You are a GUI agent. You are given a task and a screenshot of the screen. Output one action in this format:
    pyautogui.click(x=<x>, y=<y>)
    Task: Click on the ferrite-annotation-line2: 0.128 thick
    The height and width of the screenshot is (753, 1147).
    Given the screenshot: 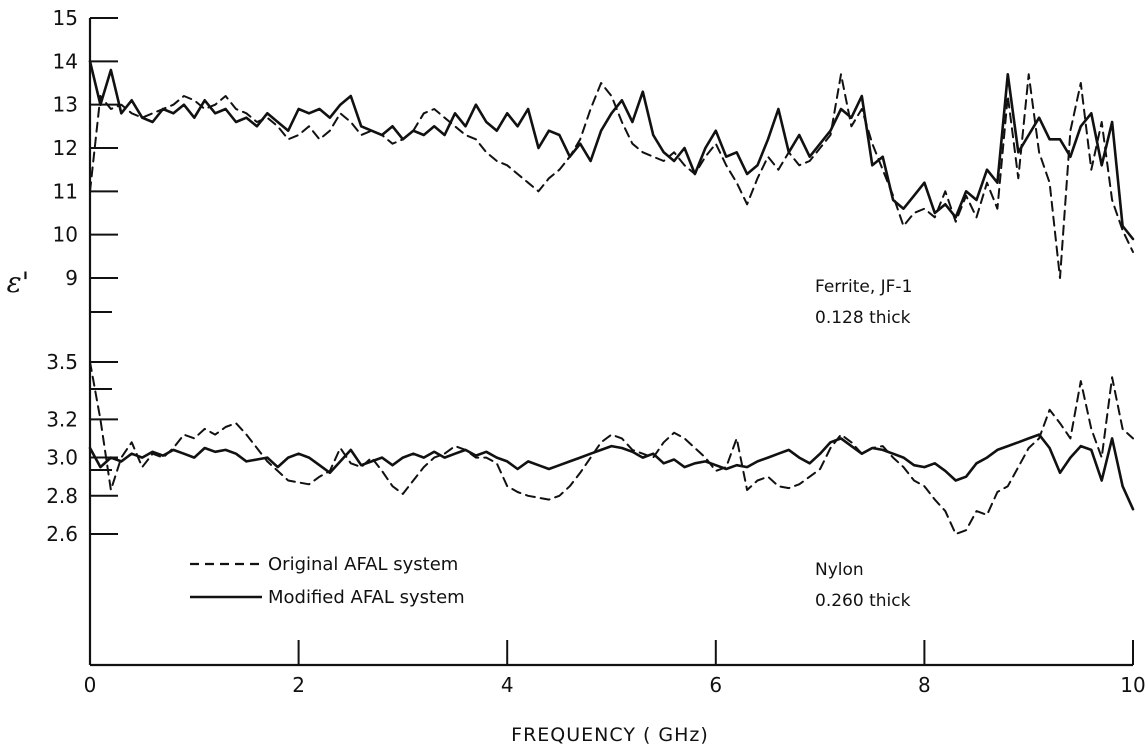 What is the action you would take?
    pyautogui.click(x=863, y=318)
    